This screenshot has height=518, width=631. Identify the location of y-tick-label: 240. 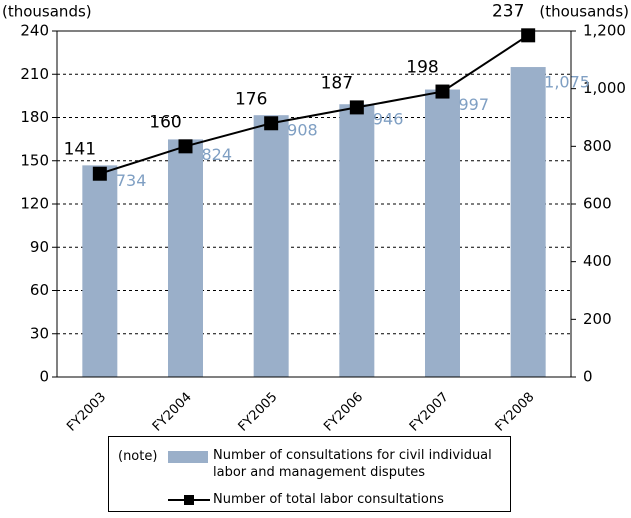
(34, 31).